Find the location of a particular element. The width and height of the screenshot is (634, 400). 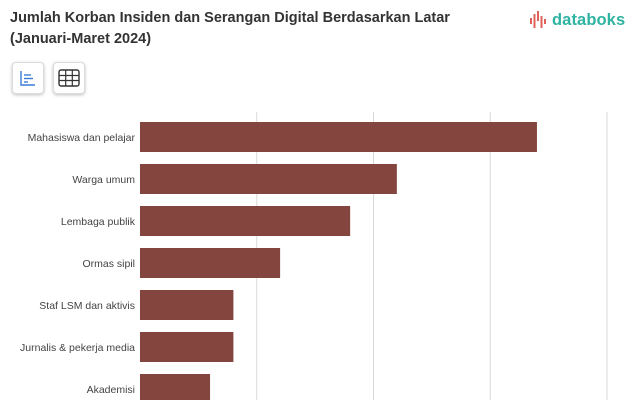

category-label: Mahasiswa dan pelajar is located at coordinates (82, 138).